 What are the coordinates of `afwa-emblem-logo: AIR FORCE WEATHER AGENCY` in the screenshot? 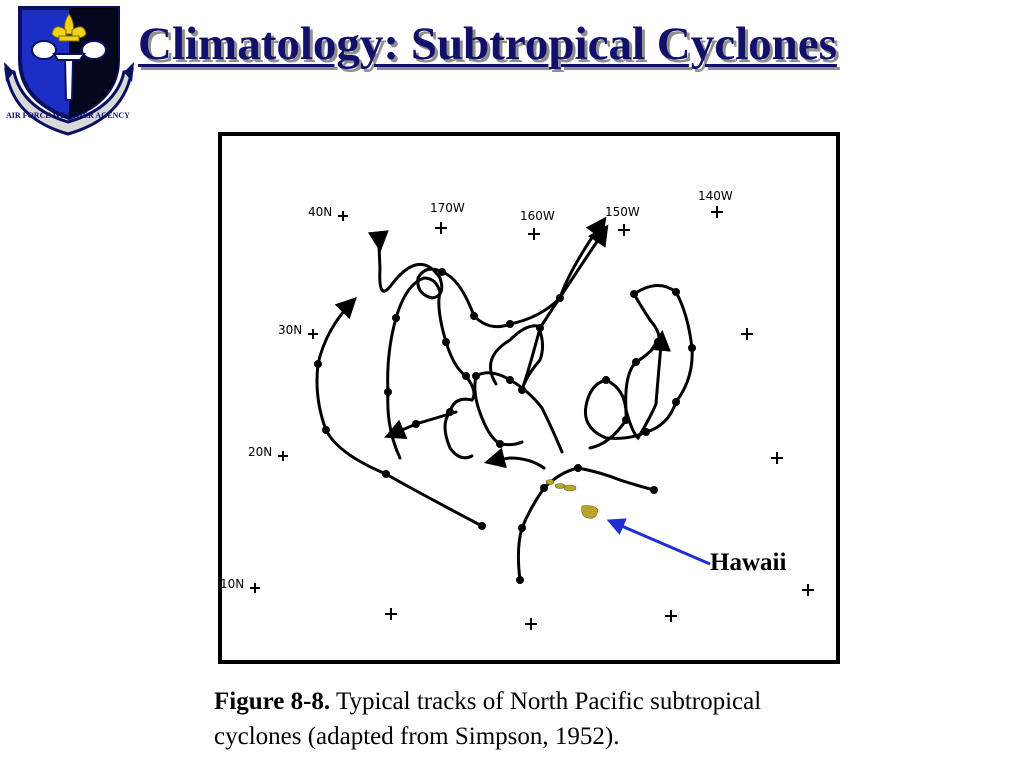 It's located at (69, 71).